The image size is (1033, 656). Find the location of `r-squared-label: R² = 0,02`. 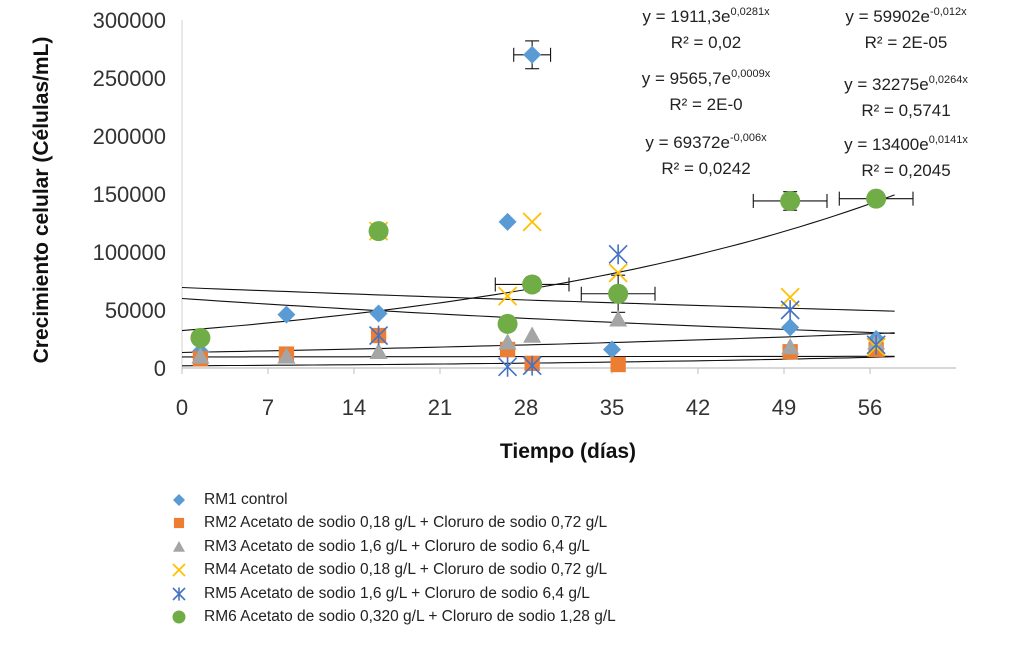

r-squared-label: R² = 0,02 is located at coordinates (706, 42).